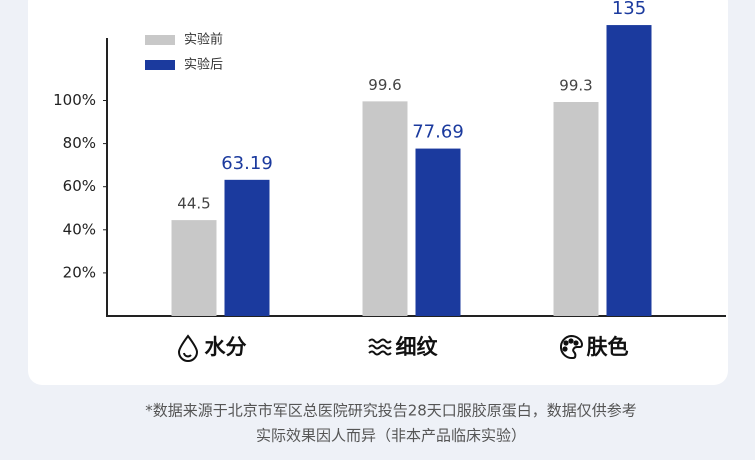 This screenshot has width=755, height=460. I want to click on value-label: 63.19, so click(247, 163).